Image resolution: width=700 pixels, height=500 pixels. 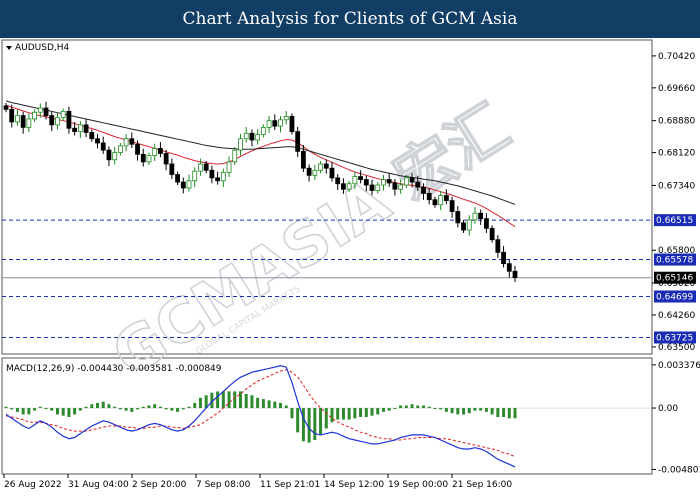 What do you see at coordinates (676, 89) in the screenshot?
I see `price-tick-label: 0.69660` at bounding box center [676, 89].